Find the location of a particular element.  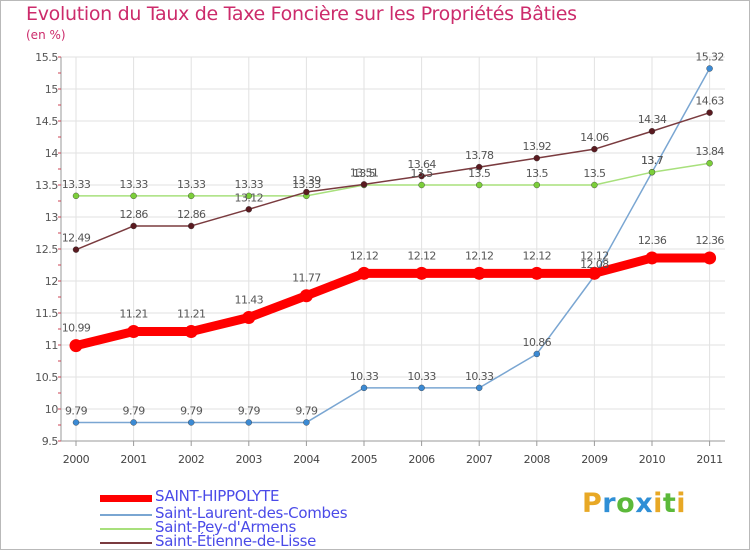

y-tick-label: 14.5 is located at coordinates (46, 121).